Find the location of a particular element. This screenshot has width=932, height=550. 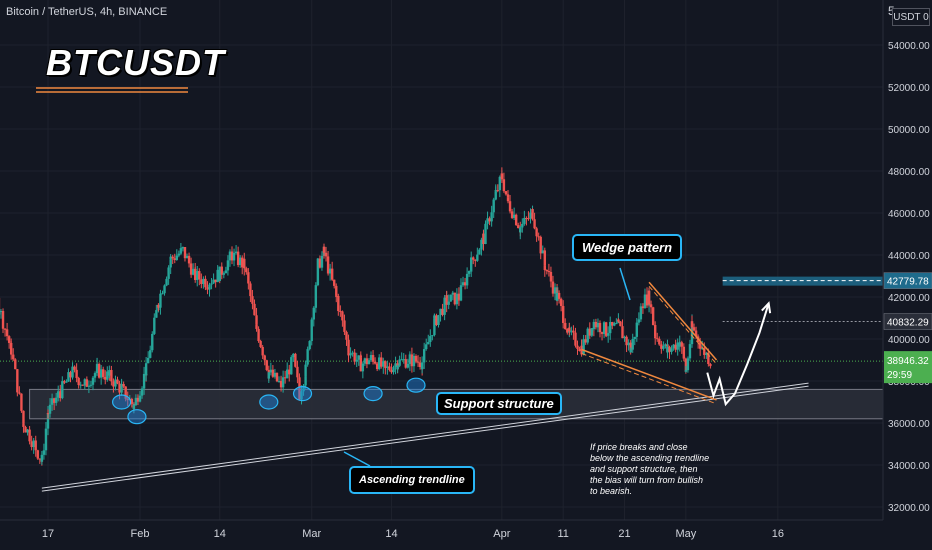

level-price-badge-bg is located at coordinates (907, 321).